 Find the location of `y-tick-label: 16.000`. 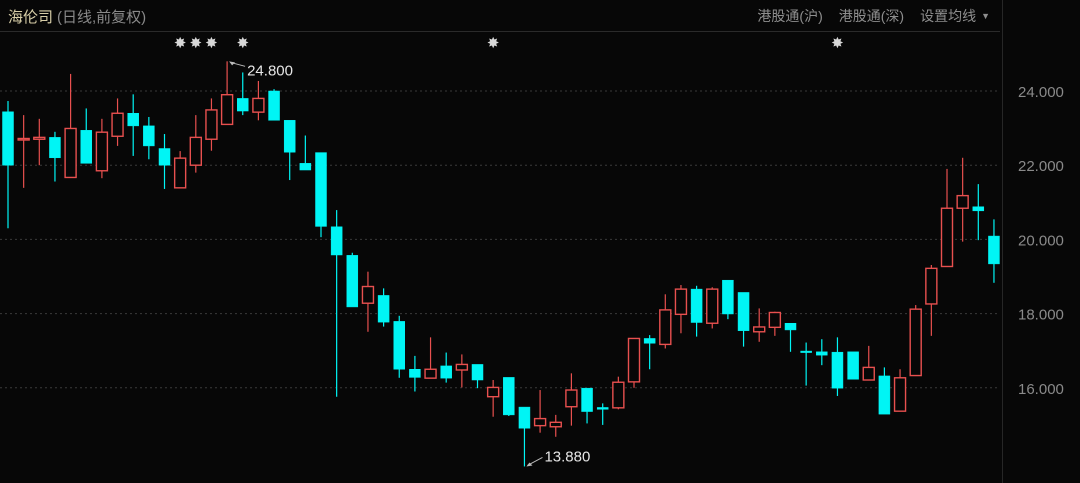

y-tick-label: 16.000 is located at coordinates (1041, 389).